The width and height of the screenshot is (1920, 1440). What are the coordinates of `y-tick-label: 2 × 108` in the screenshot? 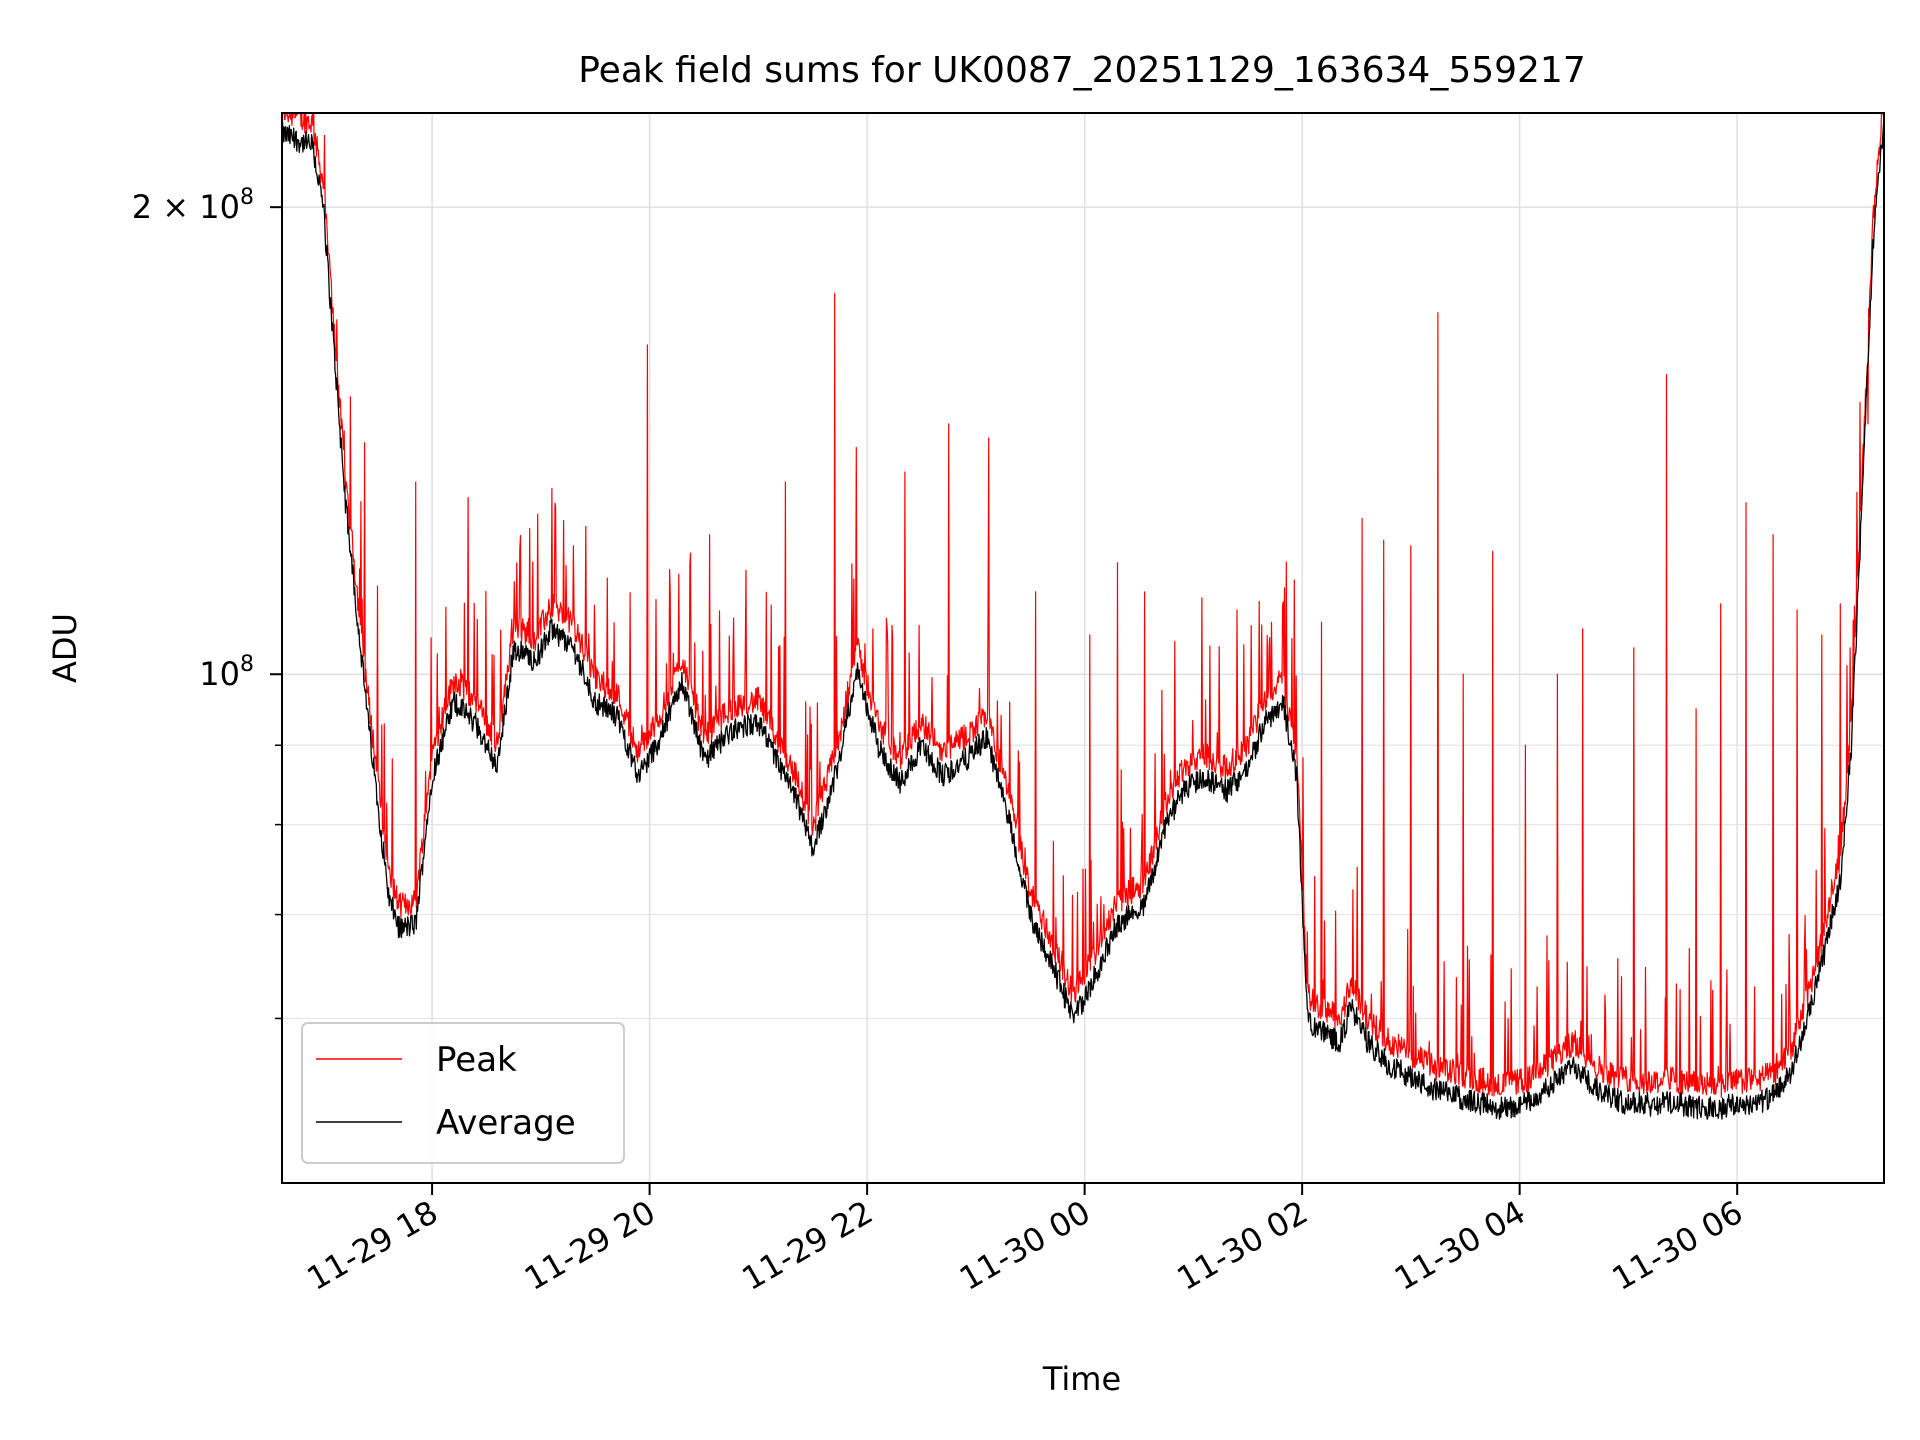 It's located at (193, 205).